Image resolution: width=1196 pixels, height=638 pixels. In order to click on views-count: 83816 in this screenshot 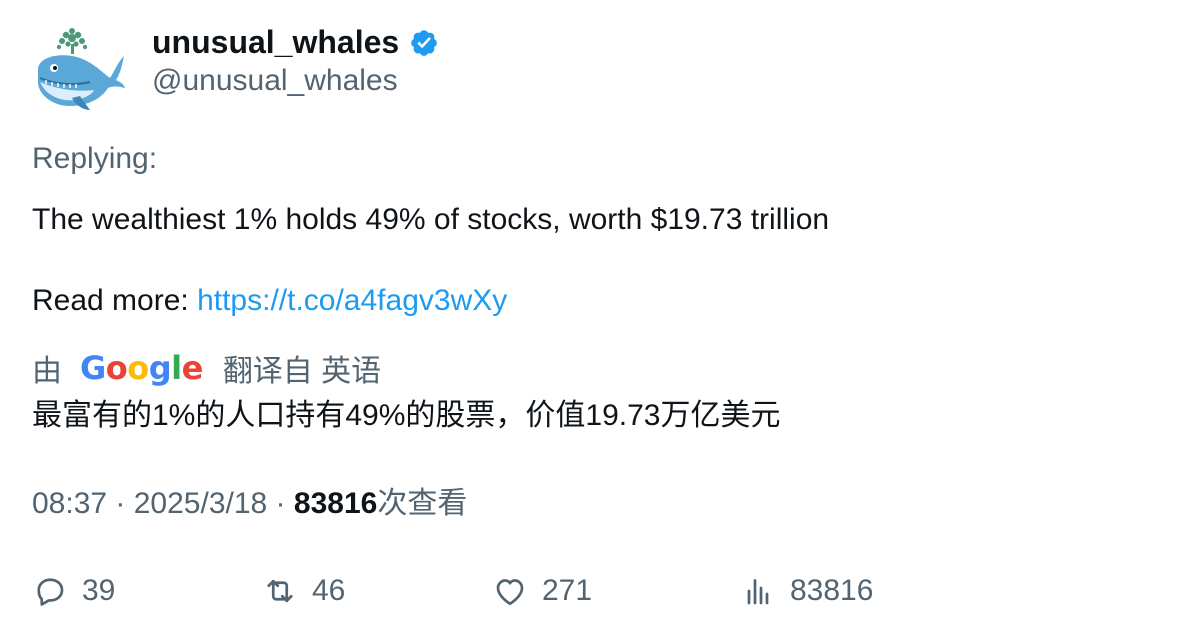, I will do `click(335, 503)`.